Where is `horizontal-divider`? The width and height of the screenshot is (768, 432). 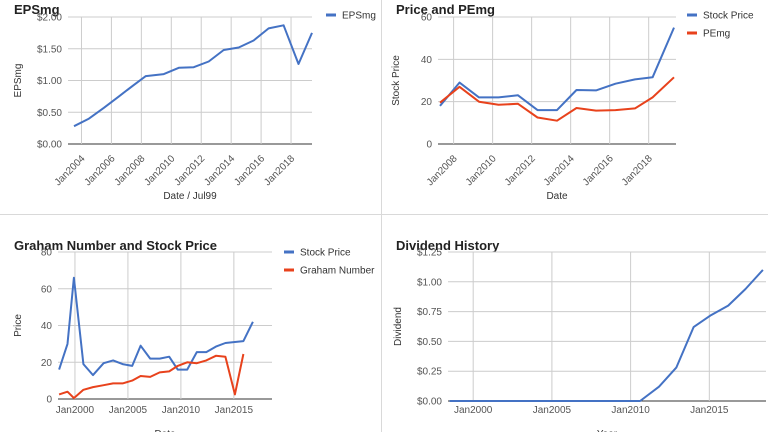 horizontal-divider is located at coordinates (384, 214).